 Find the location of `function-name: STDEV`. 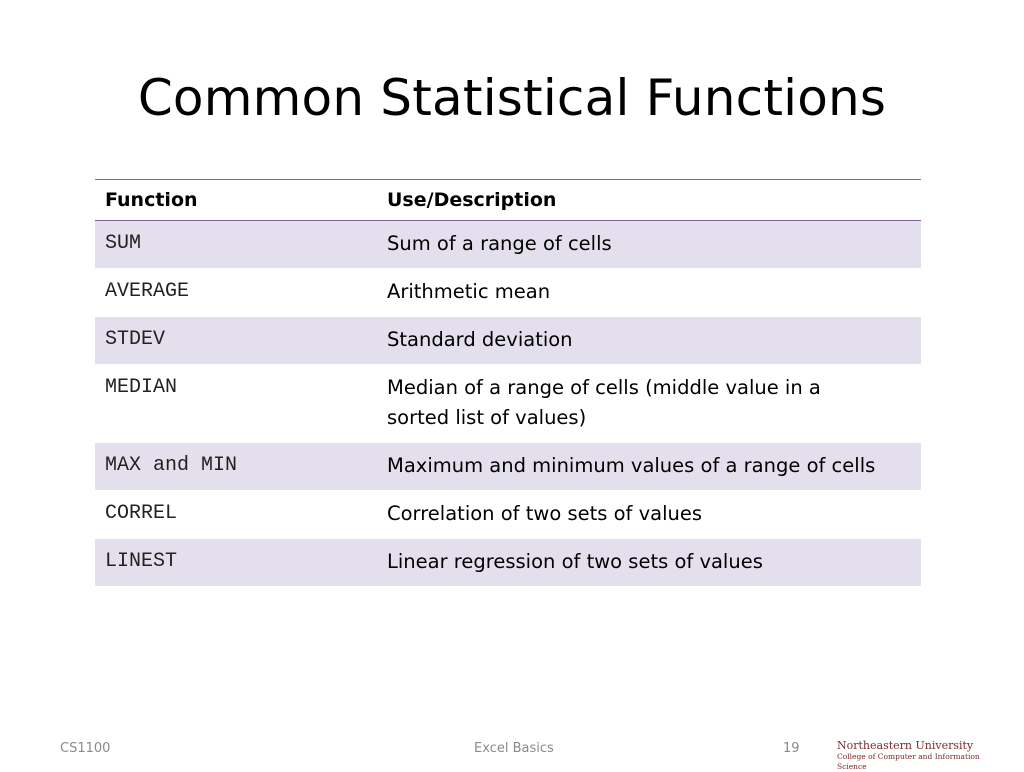

function-name: STDEV is located at coordinates (236, 340).